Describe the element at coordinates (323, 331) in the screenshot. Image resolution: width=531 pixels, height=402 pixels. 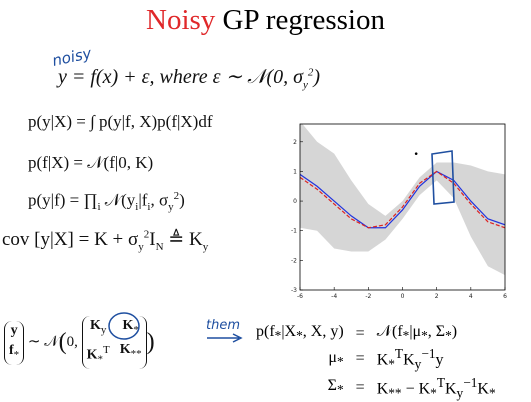
I see `math-part: , X, y)` at that location.